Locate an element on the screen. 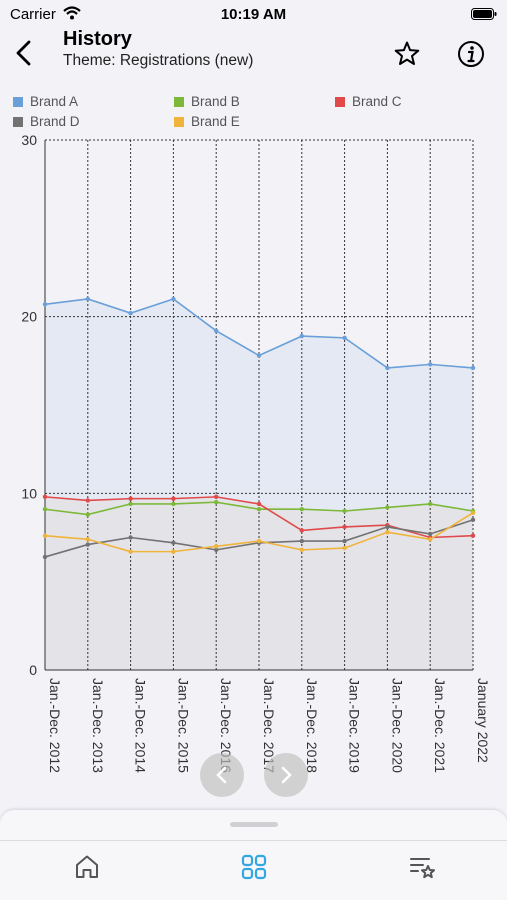  page-title: History is located at coordinates (97, 39).